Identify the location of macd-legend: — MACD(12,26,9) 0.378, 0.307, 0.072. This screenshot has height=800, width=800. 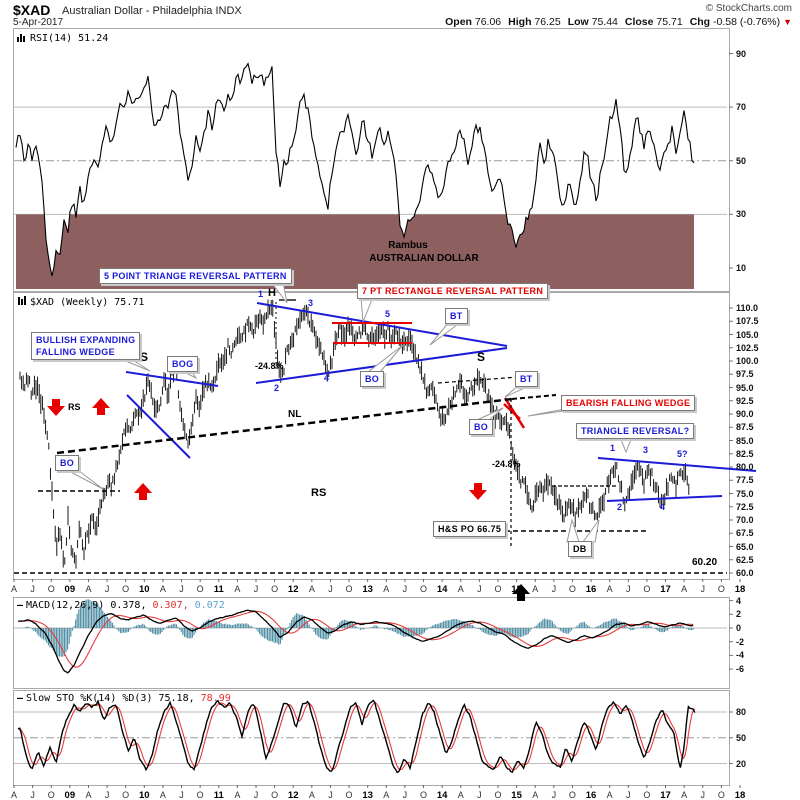
(121, 605).